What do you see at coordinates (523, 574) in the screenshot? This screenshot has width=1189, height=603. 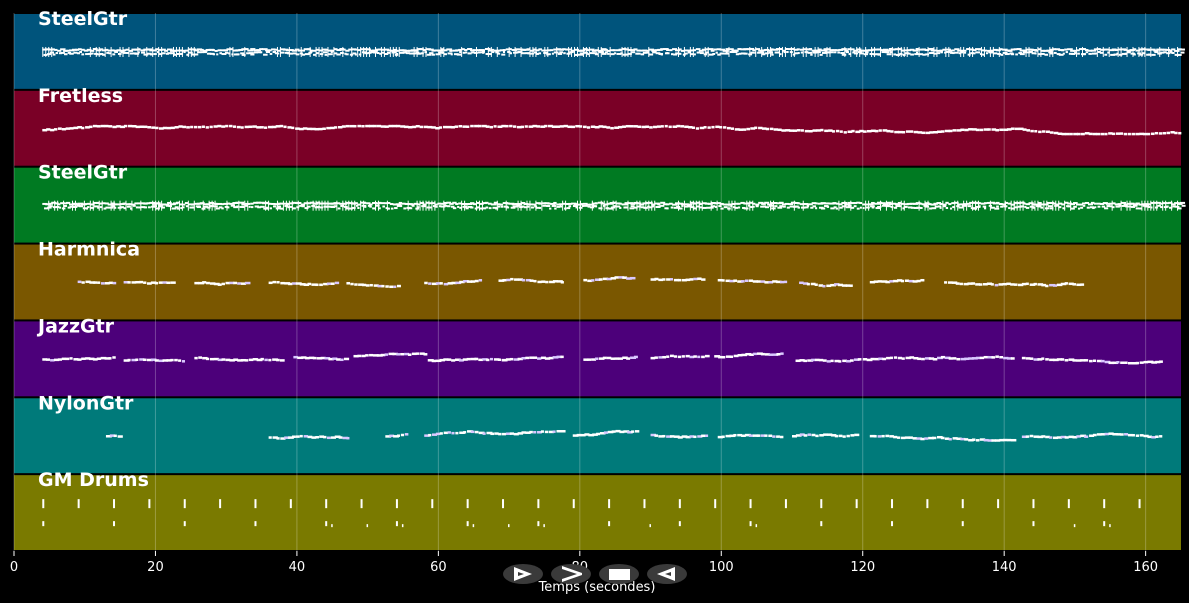 I see `play-button` at bounding box center [523, 574].